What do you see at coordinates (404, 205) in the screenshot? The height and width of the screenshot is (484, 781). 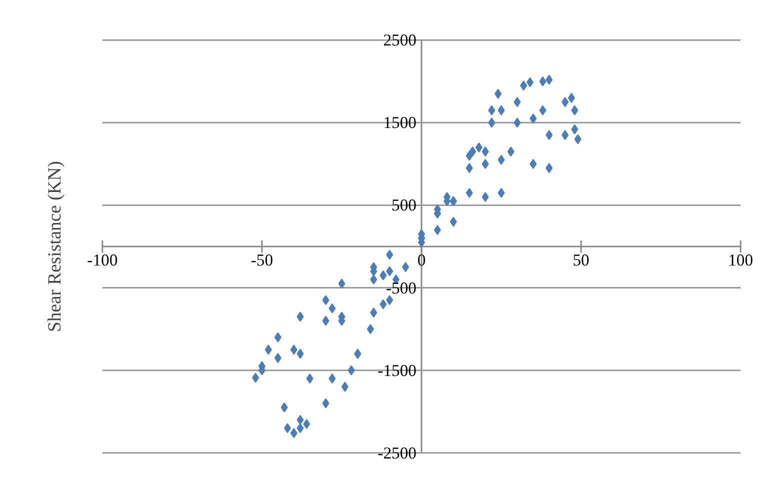 I see `y-tick-label: 500` at bounding box center [404, 205].